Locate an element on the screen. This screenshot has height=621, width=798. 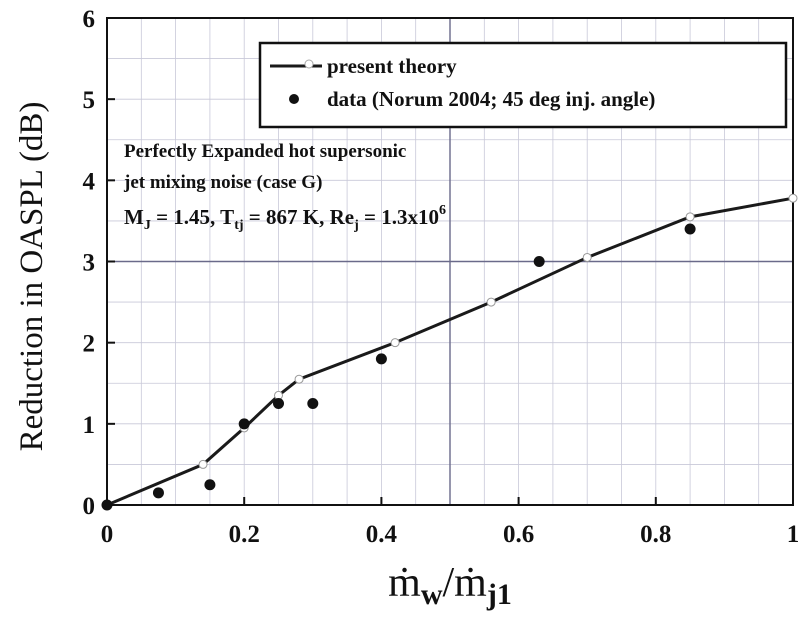
y-tick-label: 6 is located at coordinates (89, 19).